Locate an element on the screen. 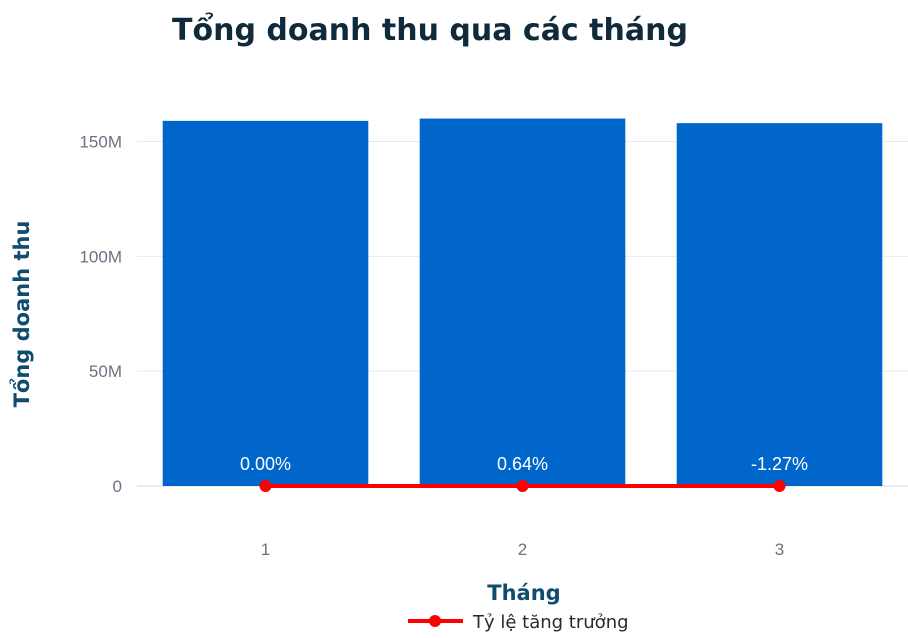 The image size is (908, 638). legend: Tỷ lệ tăng trưởng is located at coordinates (518, 622).